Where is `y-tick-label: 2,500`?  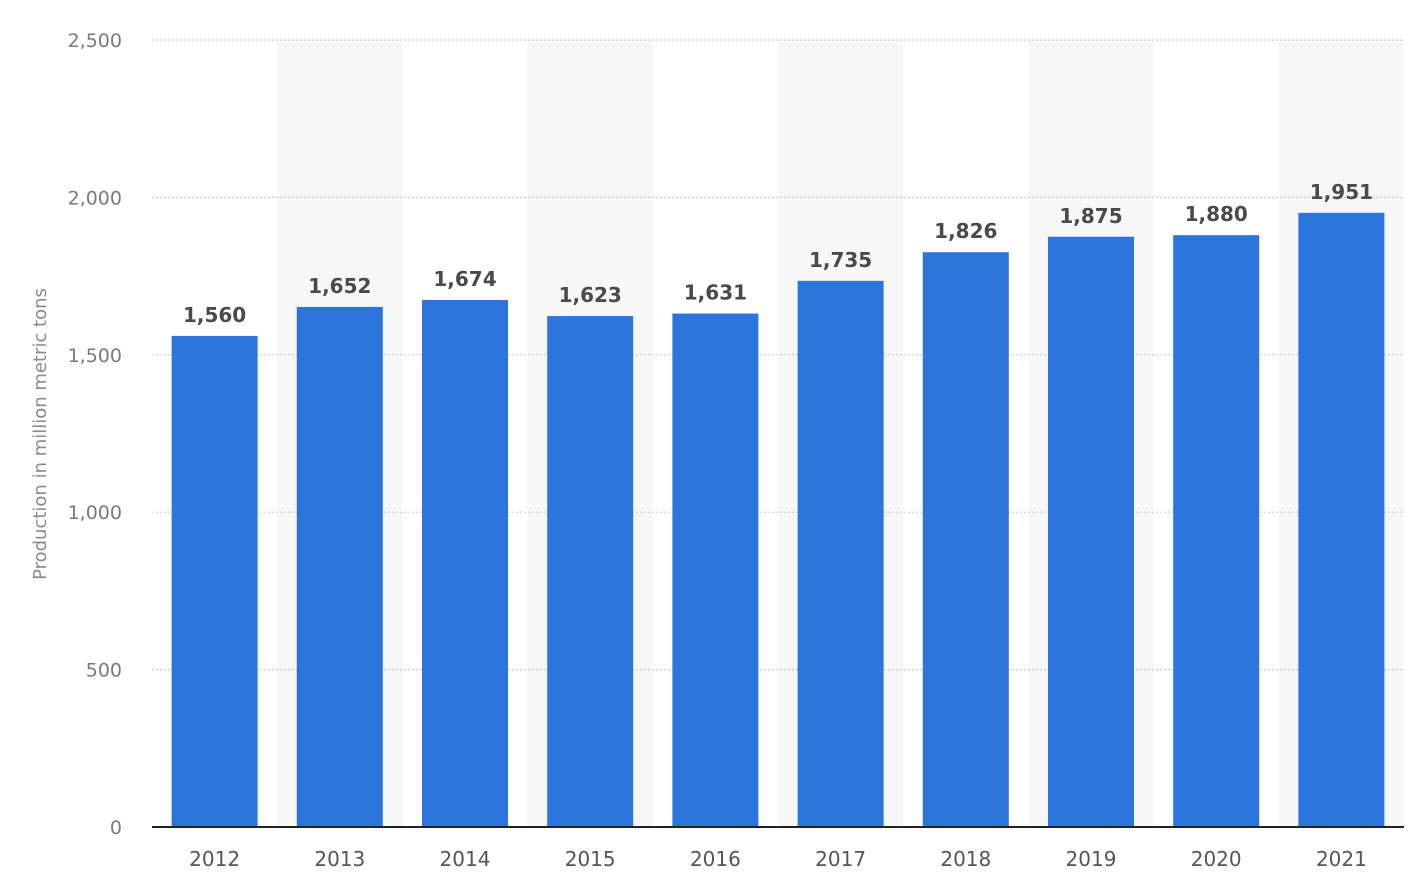 y-tick-label: 2,500 is located at coordinates (95, 41).